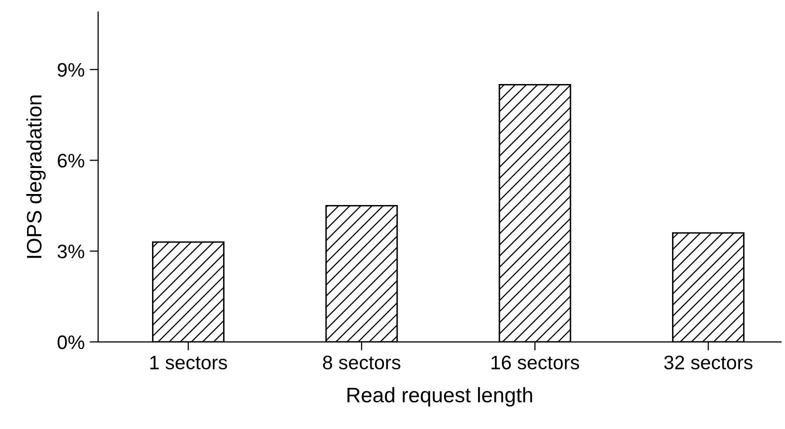 The image size is (785, 429). What do you see at coordinates (708, 363) in the screenshot?
I see `x-tick-label: 32 sectors` at bounding box center [708, 363].